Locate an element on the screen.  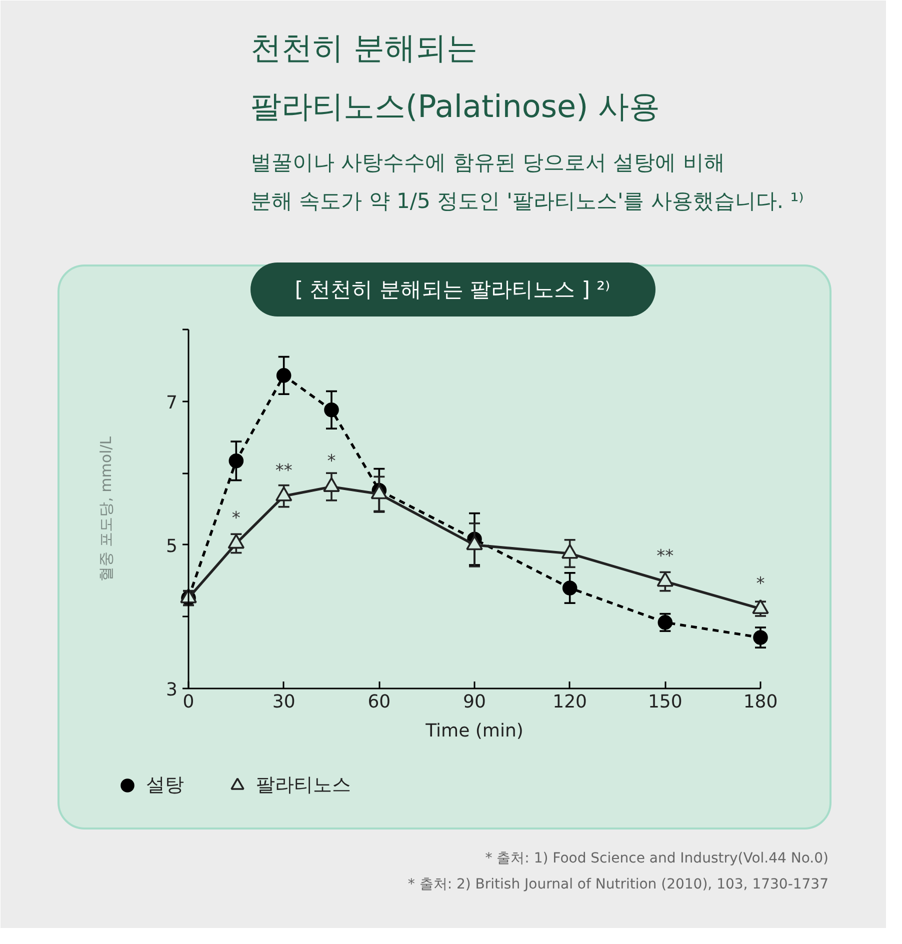
x-tick-label: 180 is located at coordinates (760, 702).